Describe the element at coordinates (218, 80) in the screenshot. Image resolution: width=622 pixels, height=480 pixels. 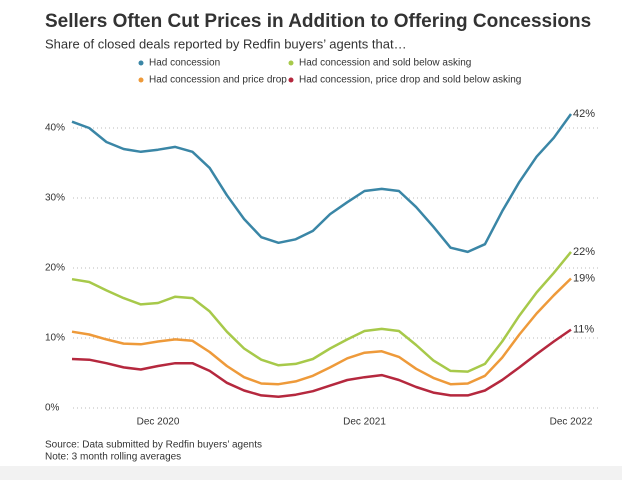
I see `legend-label: Had concession and price drop` at that location.